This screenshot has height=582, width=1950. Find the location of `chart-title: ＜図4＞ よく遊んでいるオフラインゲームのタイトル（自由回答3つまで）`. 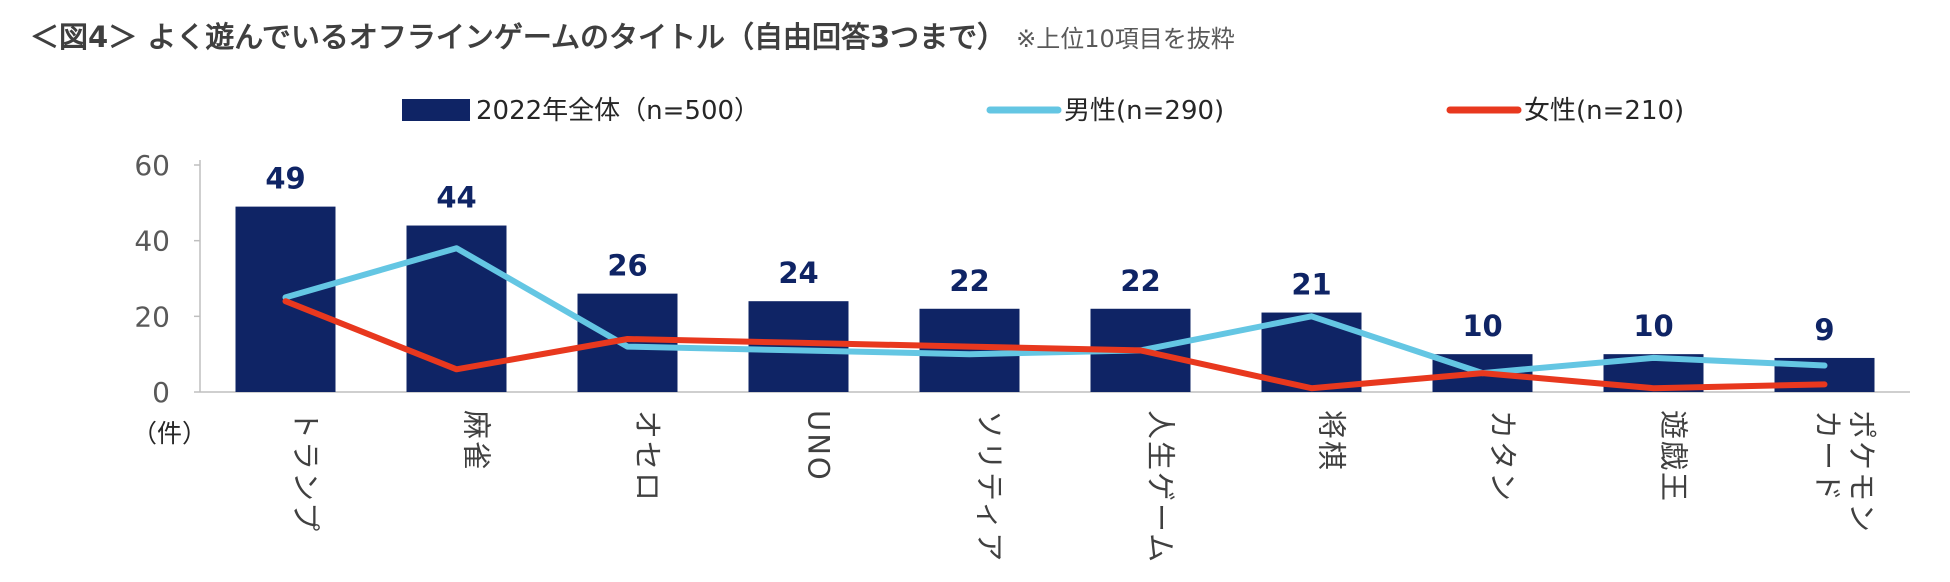

chart-title: ＜図4＞ よく遊んでいるオフラインゲームのタイトル（自由回答3つまで） is located at coordinates (518, 37).